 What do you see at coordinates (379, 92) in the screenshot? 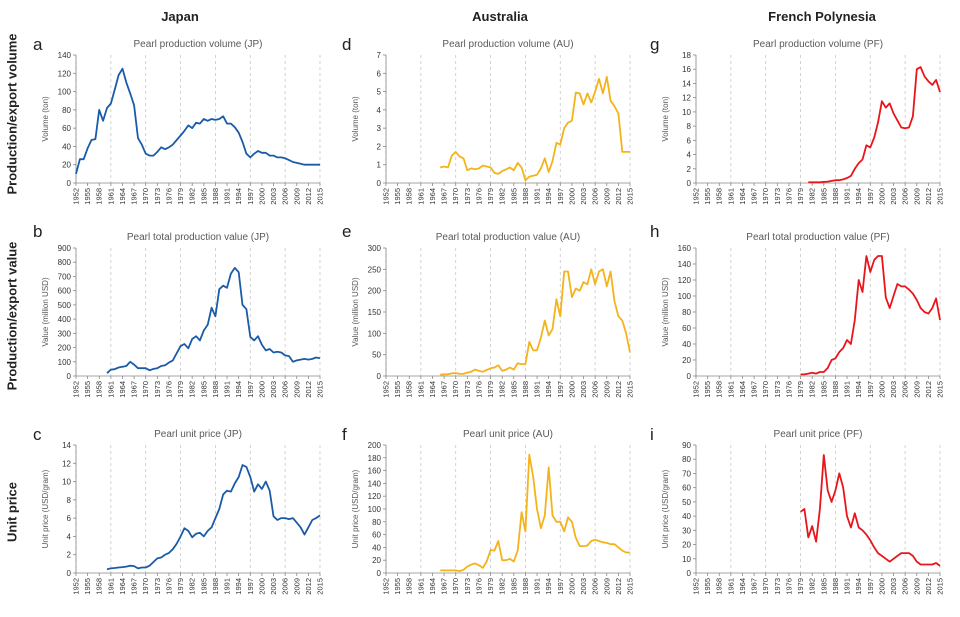
I see `y-tick-label: 5` at bounding box center [379, 92].